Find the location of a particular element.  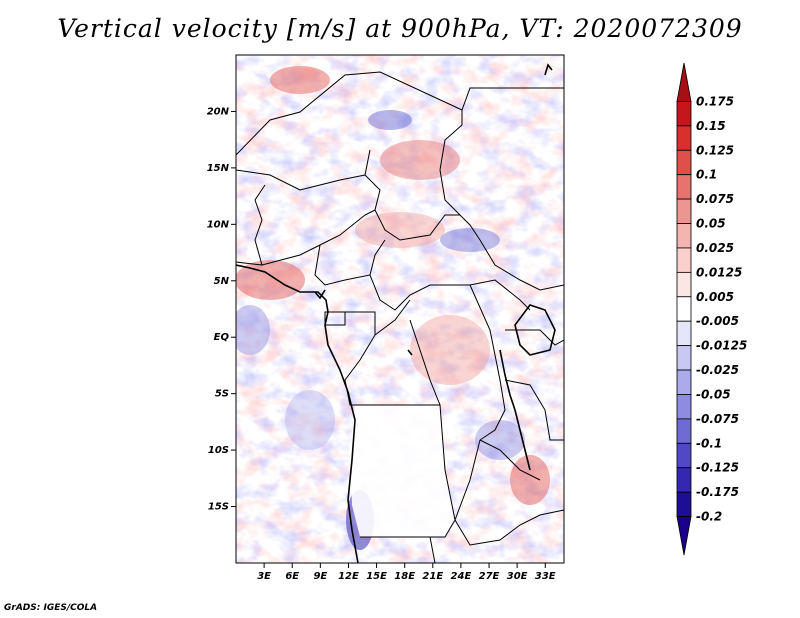

lat-tick-label: 15N is located at coordinates (218, 168).